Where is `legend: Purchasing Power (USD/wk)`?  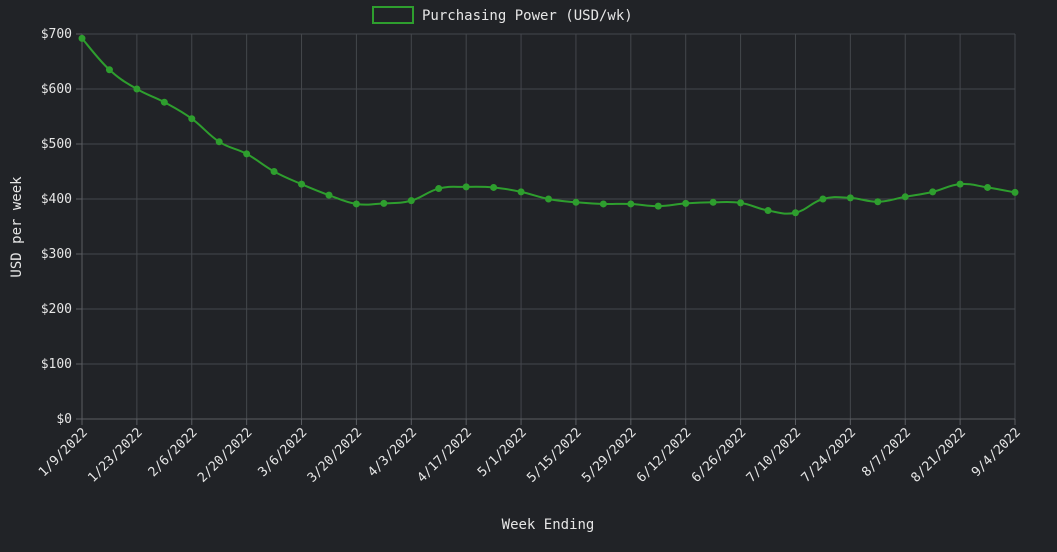 legend: Purchasing Power (USD/wk) is located at coordinates (502, 15).